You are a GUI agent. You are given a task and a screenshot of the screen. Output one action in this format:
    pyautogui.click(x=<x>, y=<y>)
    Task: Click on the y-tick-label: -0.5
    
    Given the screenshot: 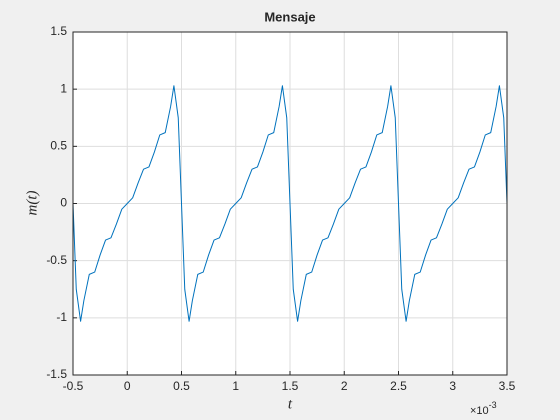 What is the action you would take?
    pyautogui.click(x=56, y=260)
    